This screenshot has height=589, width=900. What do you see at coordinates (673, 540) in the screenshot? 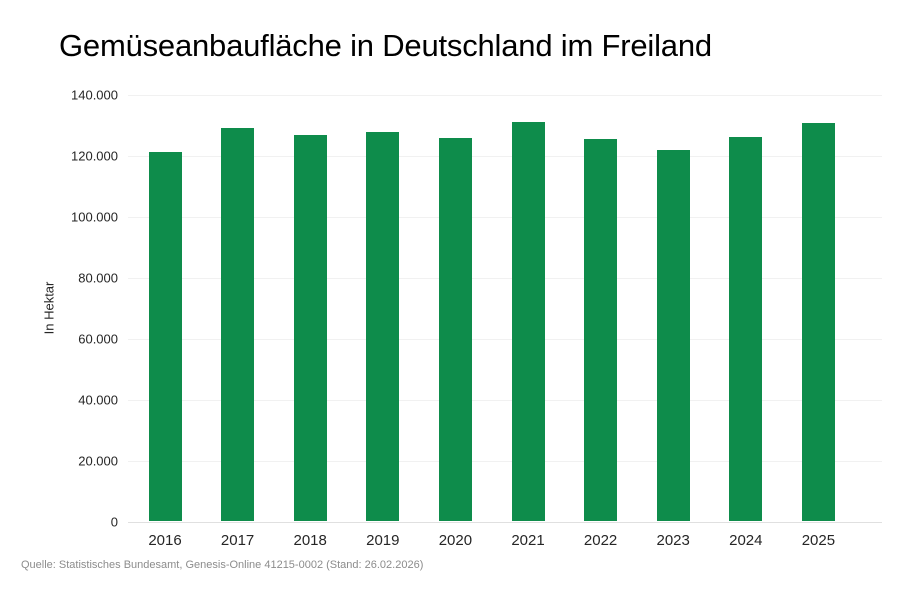
I see `x-tick-label: 2023` at bounding box center [673, 540].